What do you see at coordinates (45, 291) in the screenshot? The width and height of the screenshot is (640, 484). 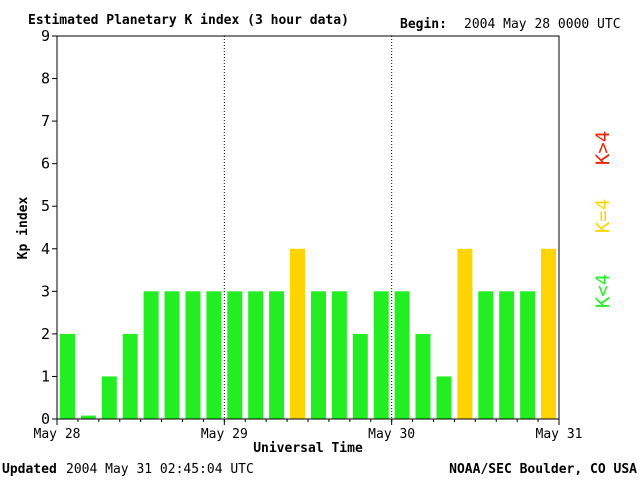 I see `y-tick-label: 3` at bounding box center [45, 291].